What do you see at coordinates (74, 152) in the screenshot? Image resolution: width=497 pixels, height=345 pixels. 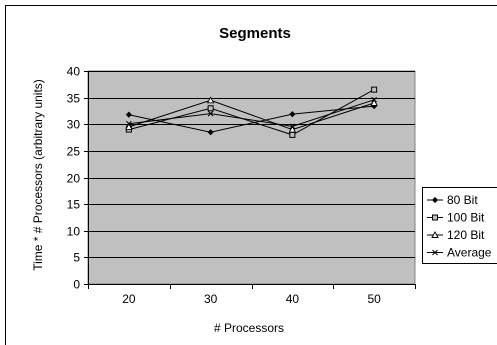 I see `y-tick-label: 25` at bounding box center [74, 152].